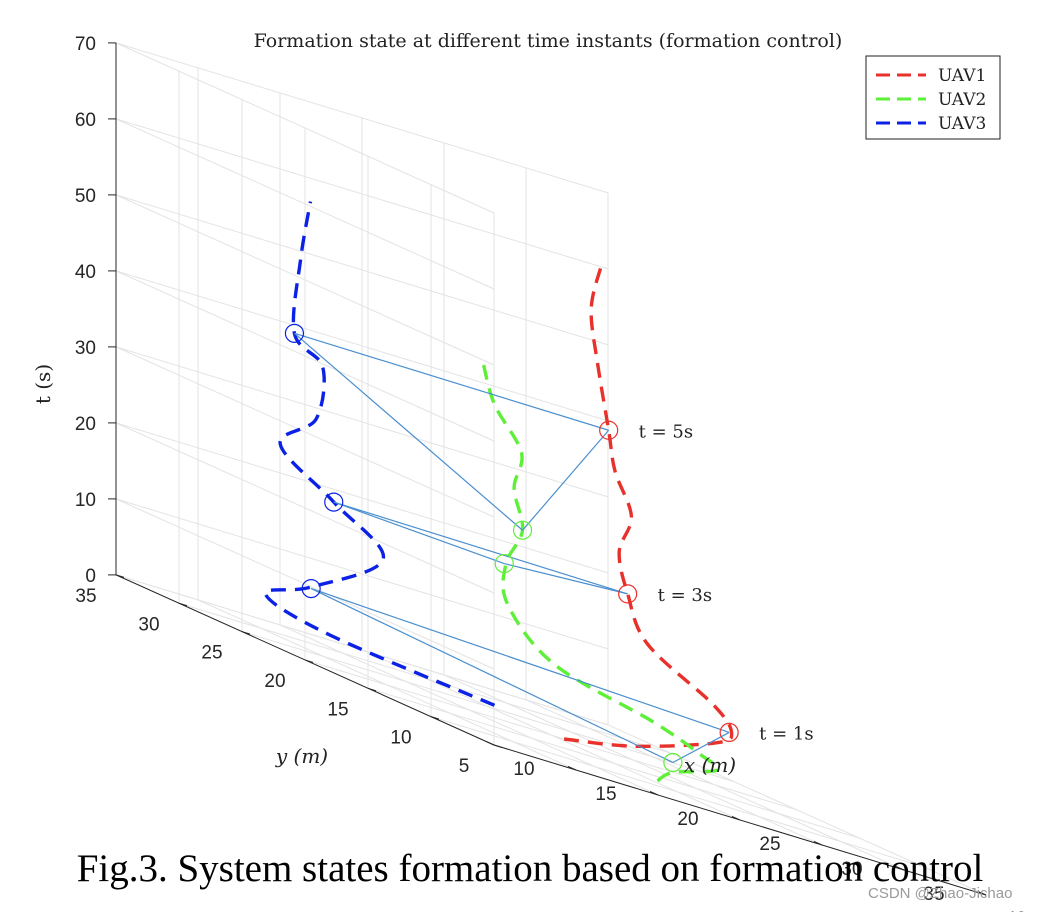 The height and width of the screenshot is (912, 1060). I want to click on x-tick-label: 15, so click(605, 794).